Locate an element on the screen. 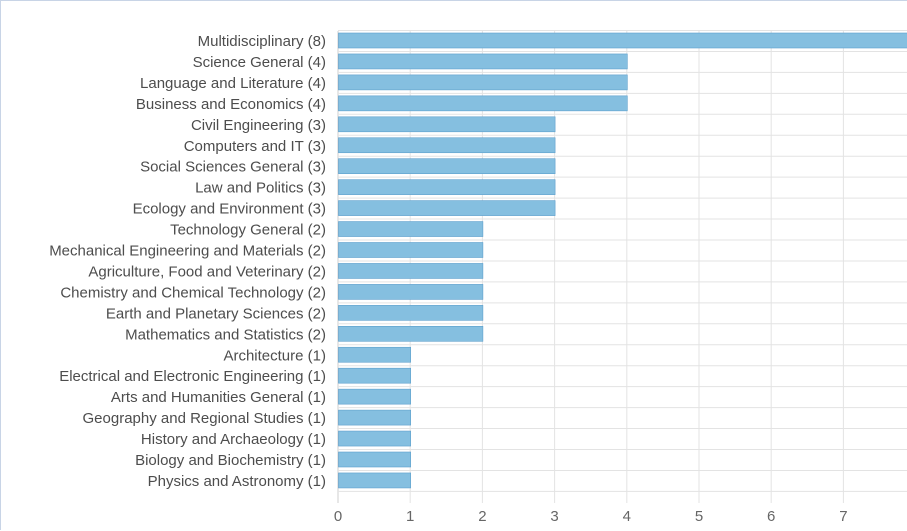 This screenshot has width=907, height=531. x-tick-label: 5 is located at coordinates (699, 516).